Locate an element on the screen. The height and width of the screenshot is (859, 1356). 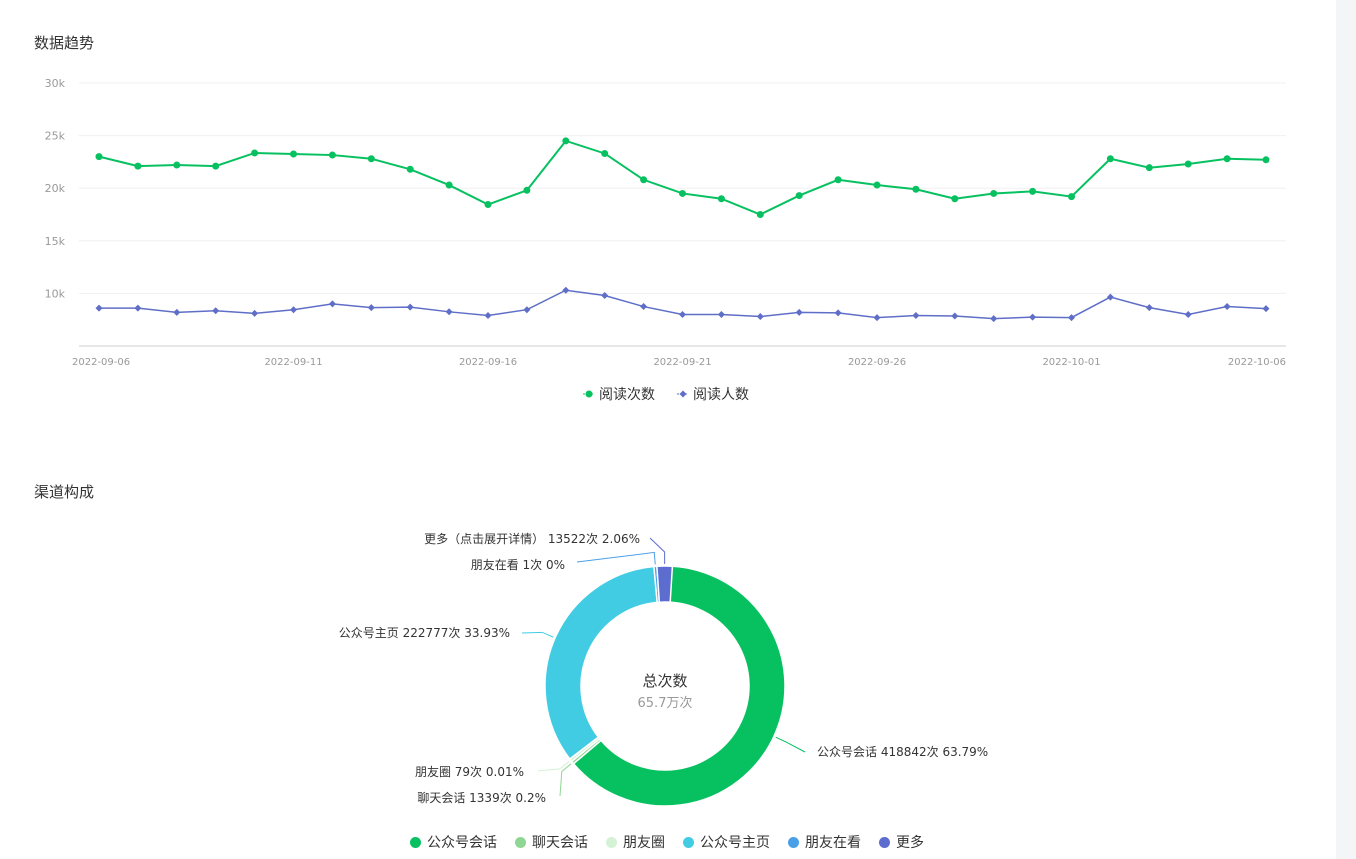
legend-label: 更多 is located at coordinates (910, 843).